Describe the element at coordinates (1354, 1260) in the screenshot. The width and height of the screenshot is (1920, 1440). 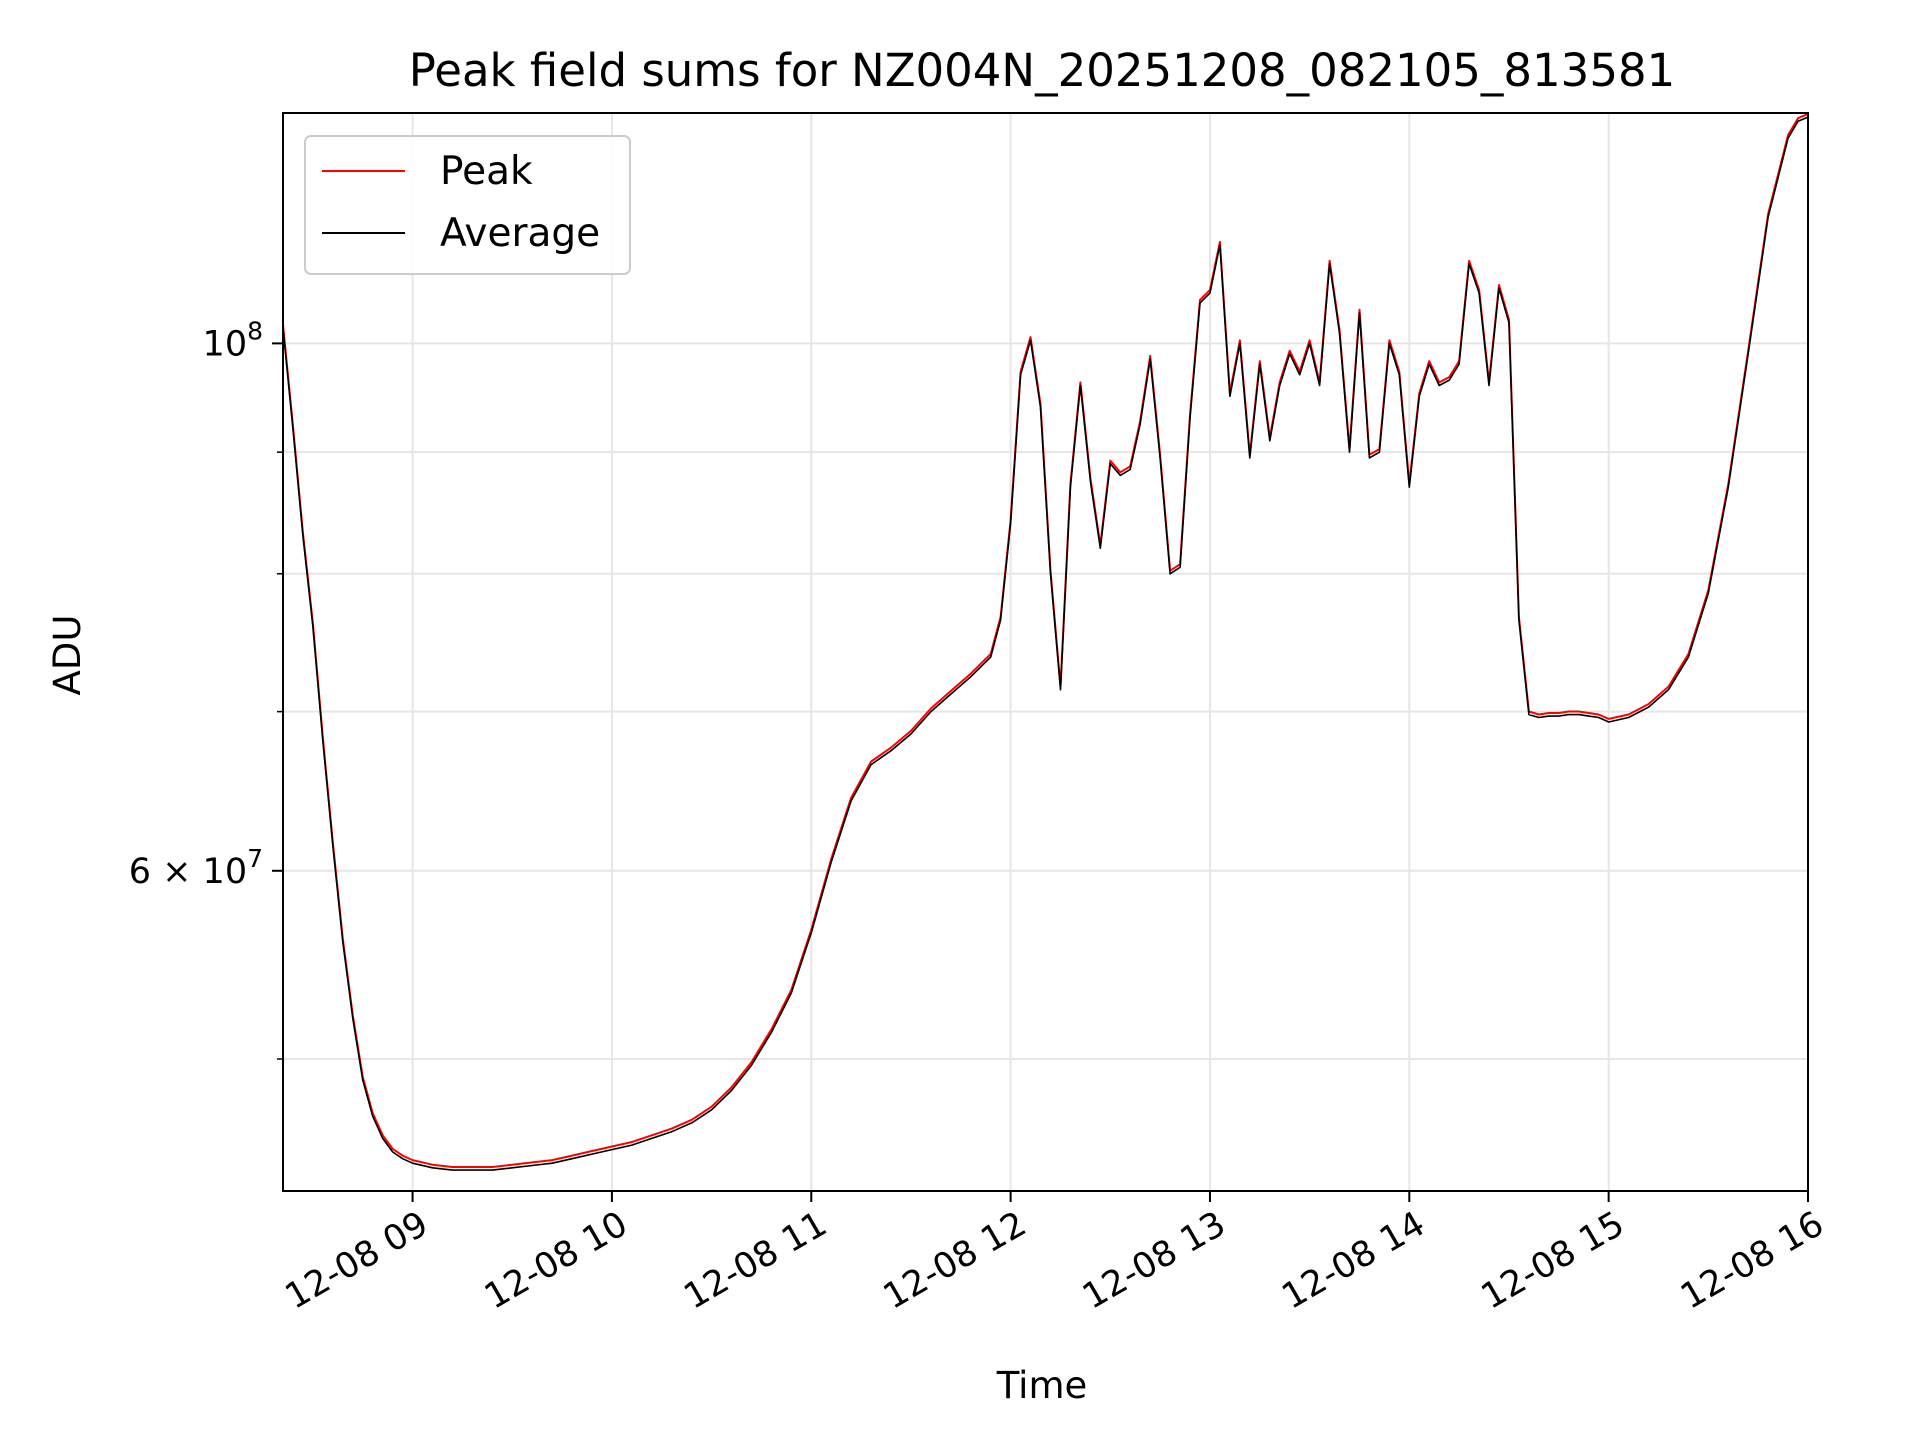
I see `x-tick-label: 12-08 14` at that location.